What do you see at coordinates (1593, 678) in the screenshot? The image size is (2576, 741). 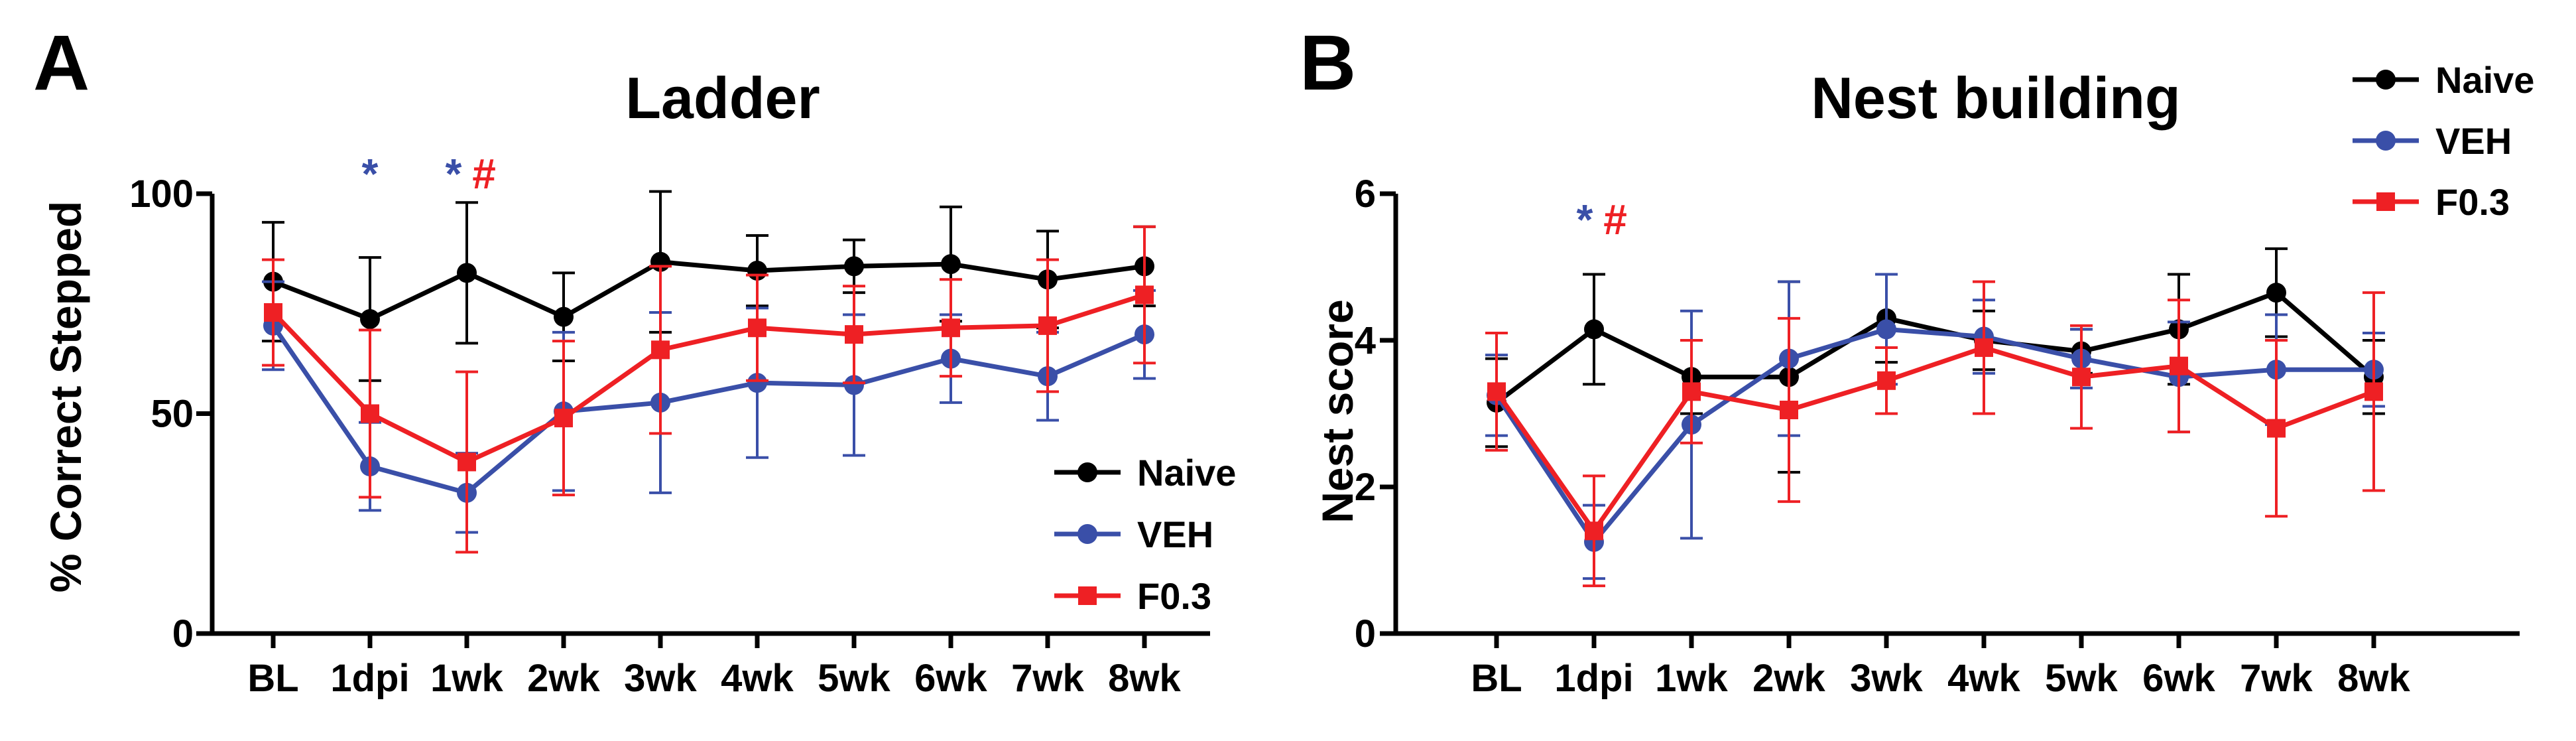 I see `x-tick-label-nest-building: 1dpi` at bounding box center [1593, 678].